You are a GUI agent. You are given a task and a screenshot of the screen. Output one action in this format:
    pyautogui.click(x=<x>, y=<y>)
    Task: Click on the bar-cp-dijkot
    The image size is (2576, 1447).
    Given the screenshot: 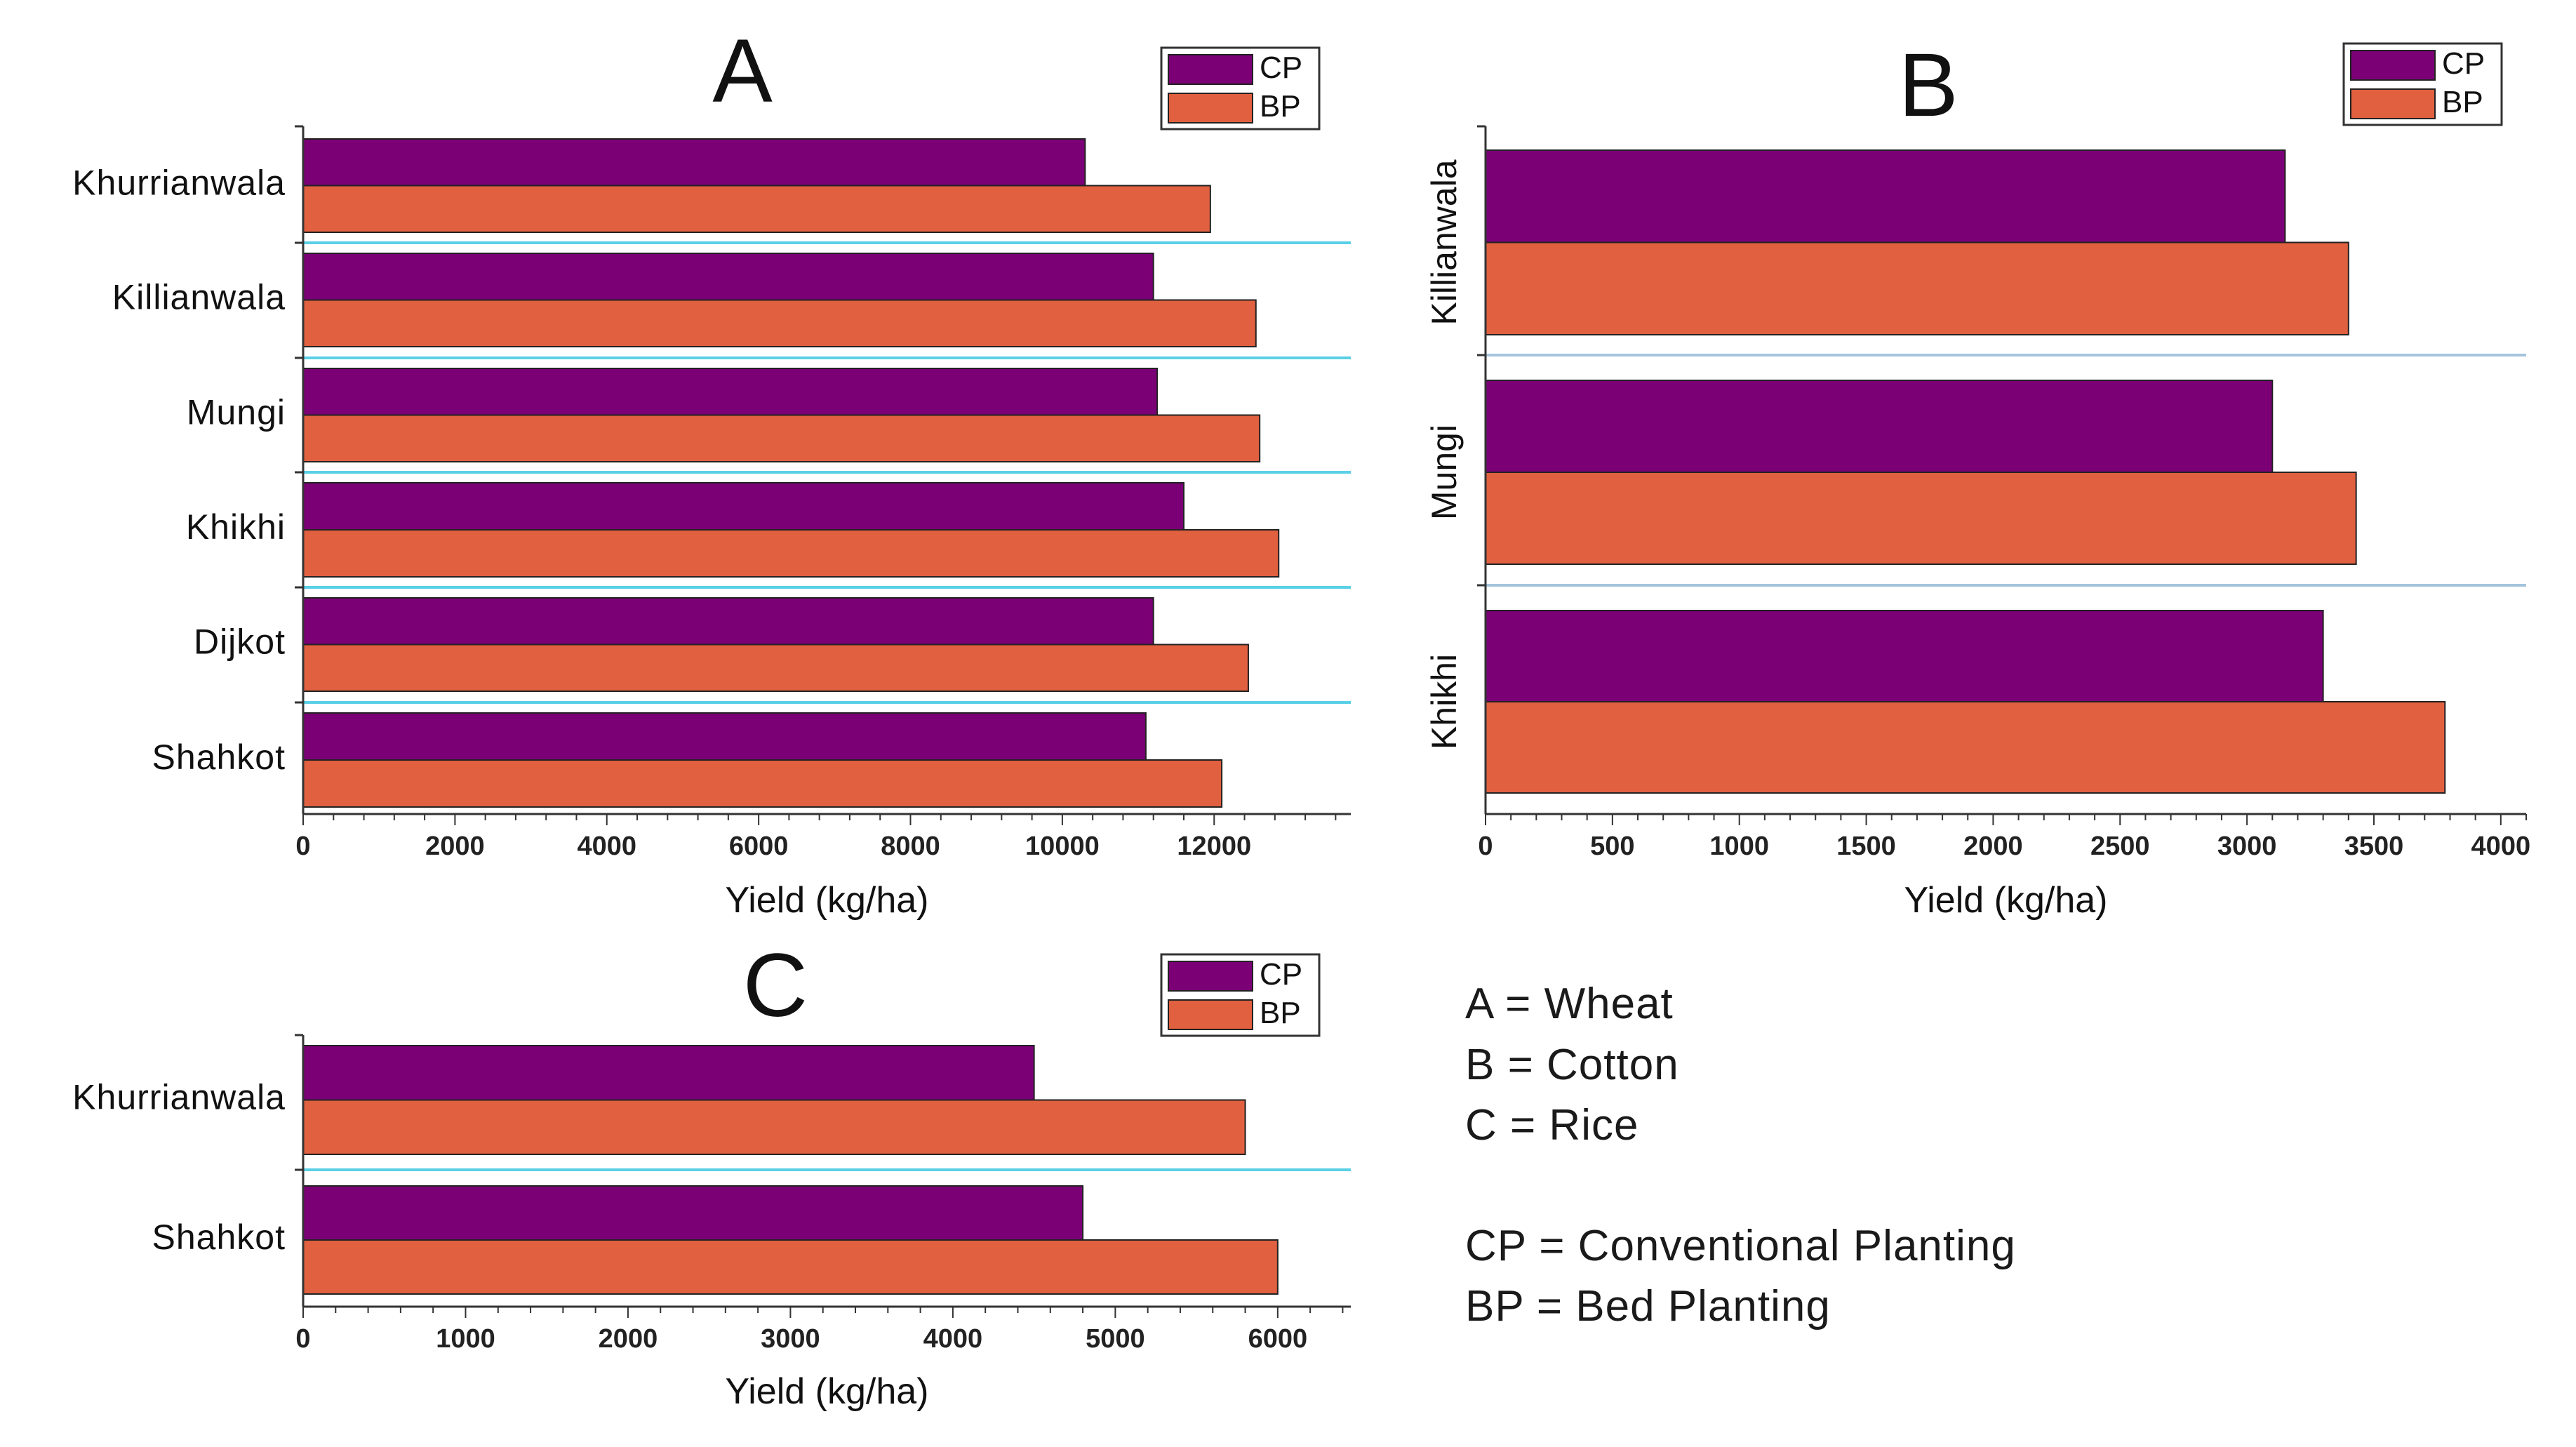 What is the action you would take?
    pyautogui.click(x=728, y=621)
    